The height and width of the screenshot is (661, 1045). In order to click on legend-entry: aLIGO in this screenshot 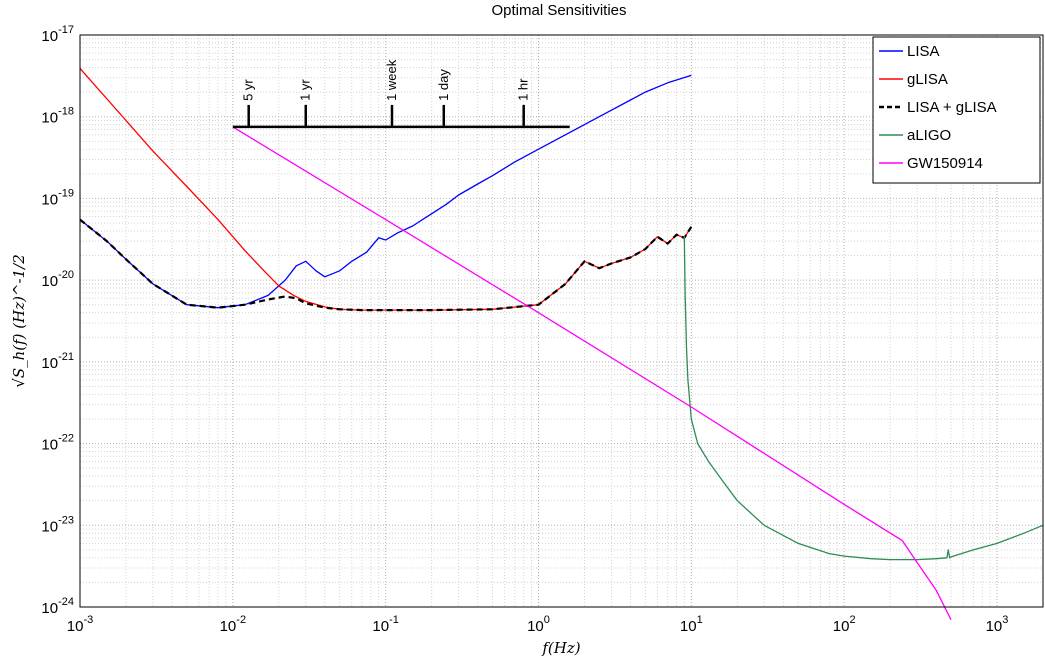, I will do `click(929, 135)`.